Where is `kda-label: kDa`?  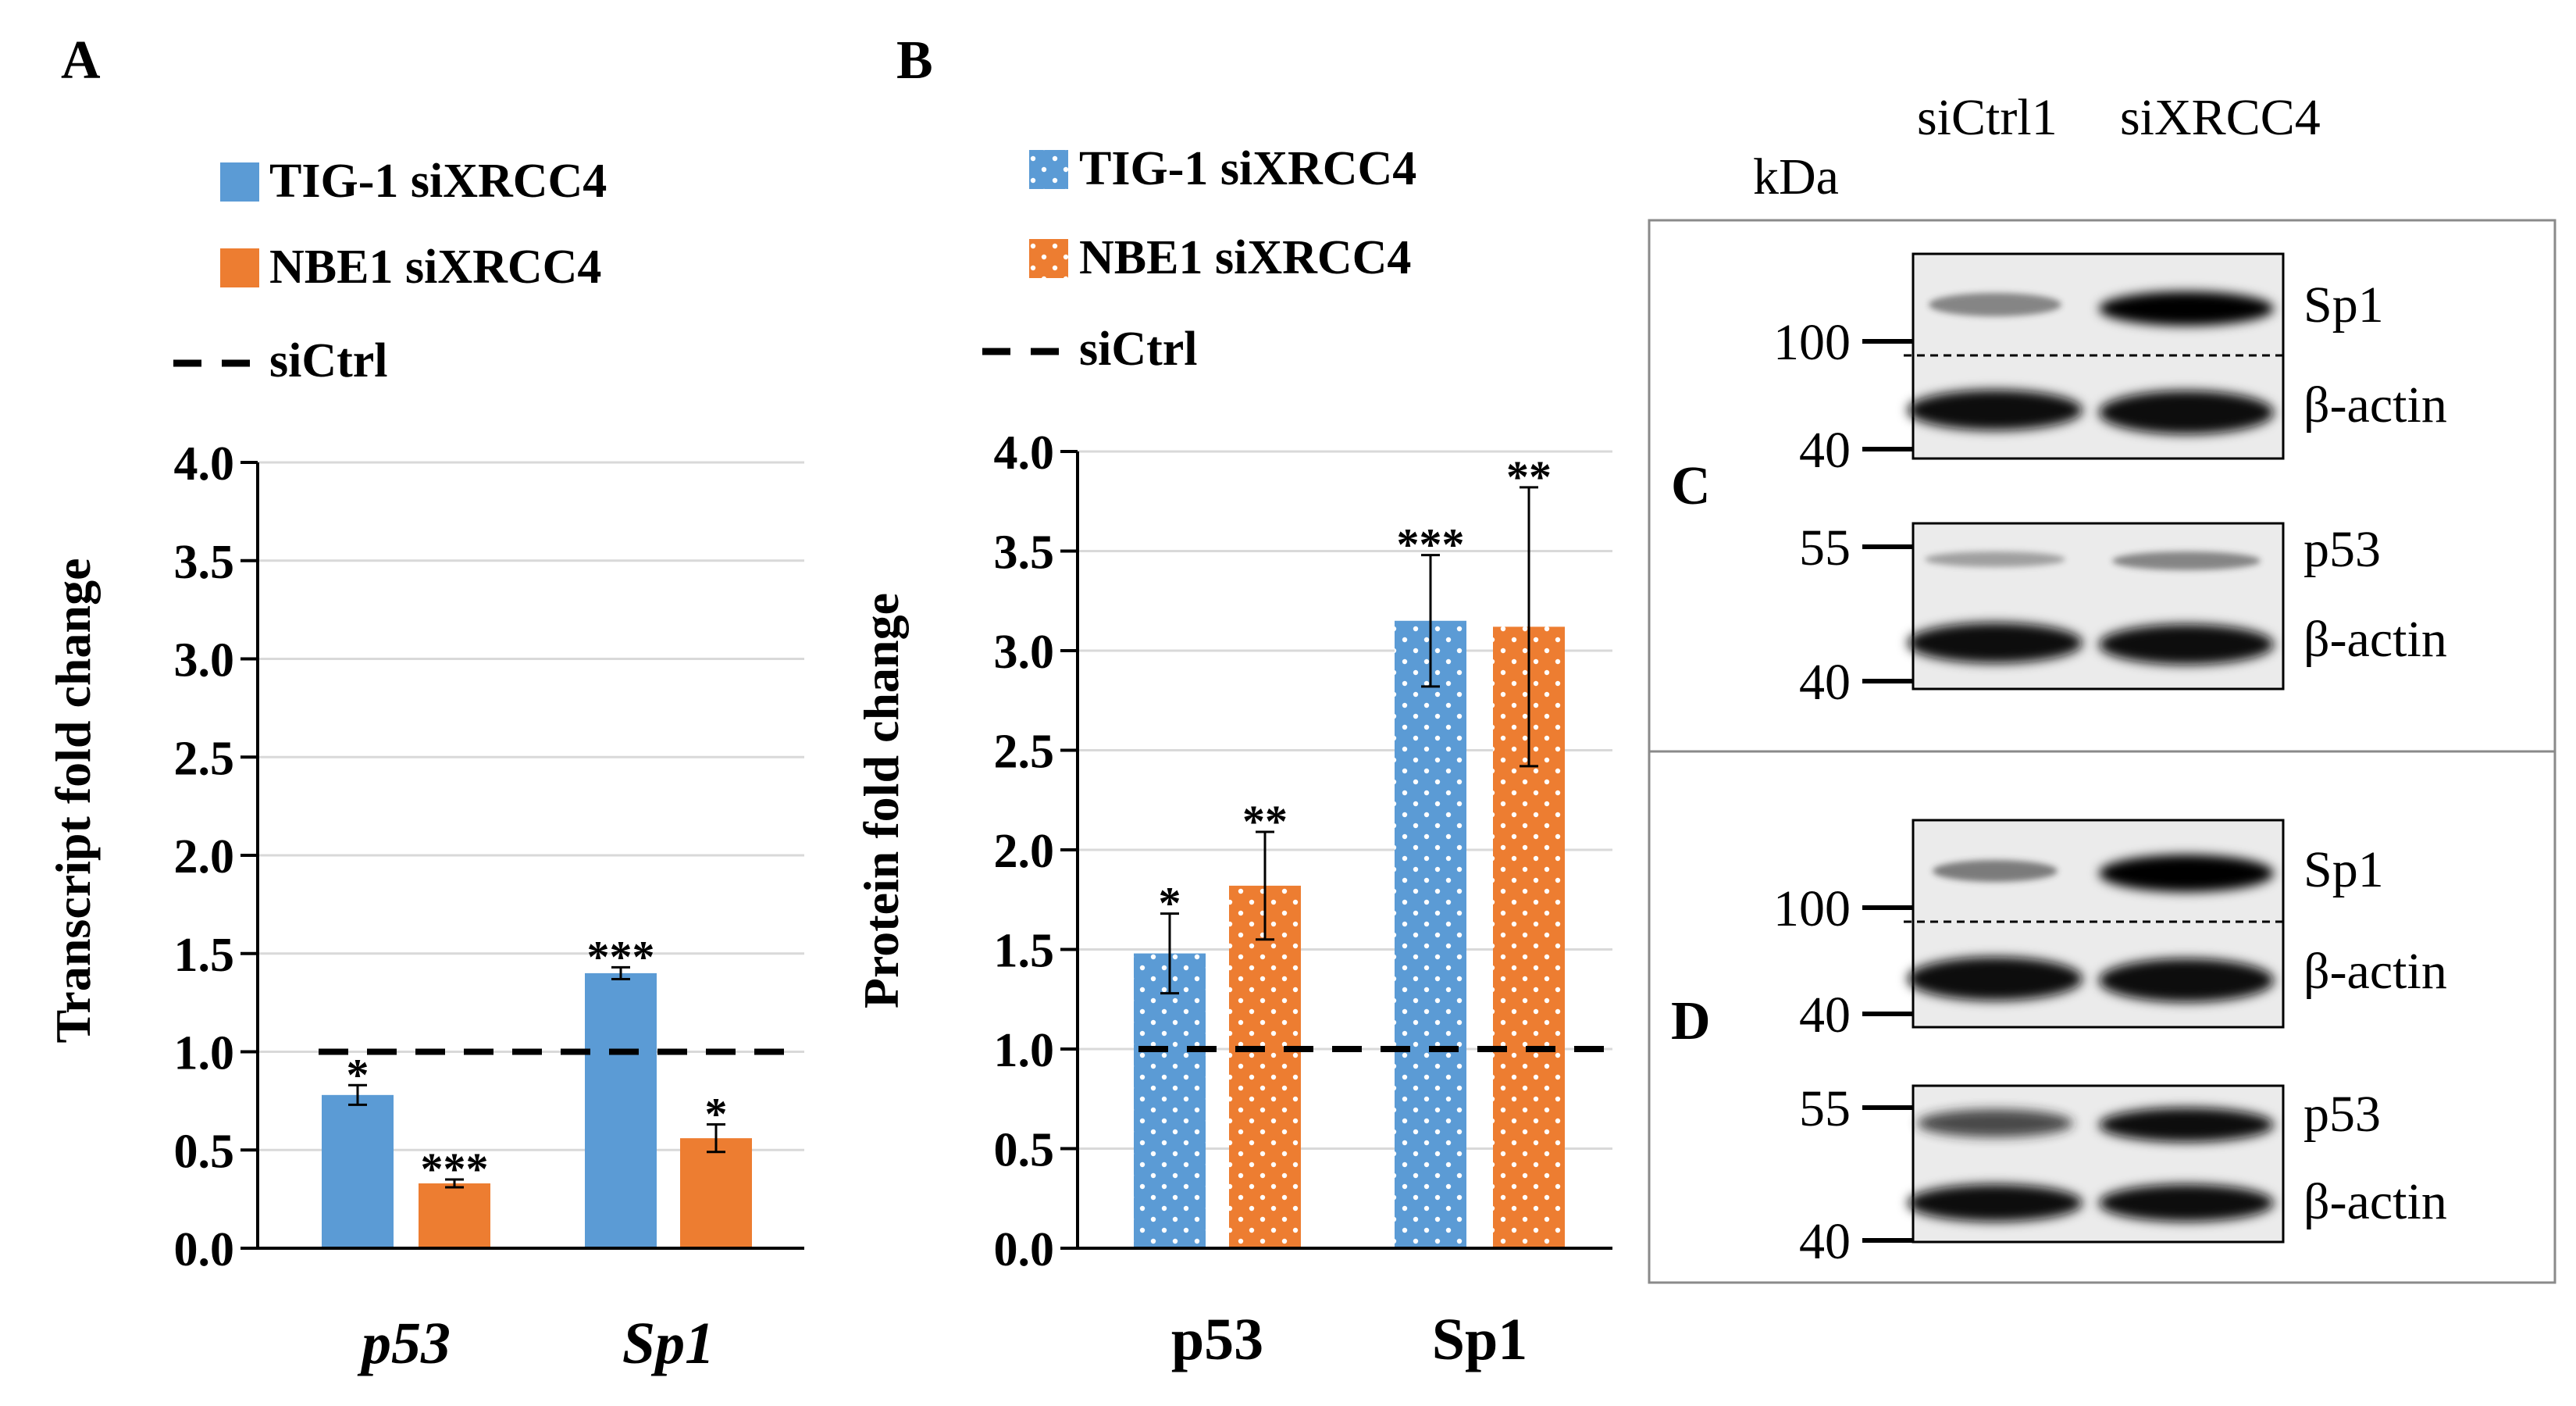 kda-label: kDa is located at coordinates (1796, 176).